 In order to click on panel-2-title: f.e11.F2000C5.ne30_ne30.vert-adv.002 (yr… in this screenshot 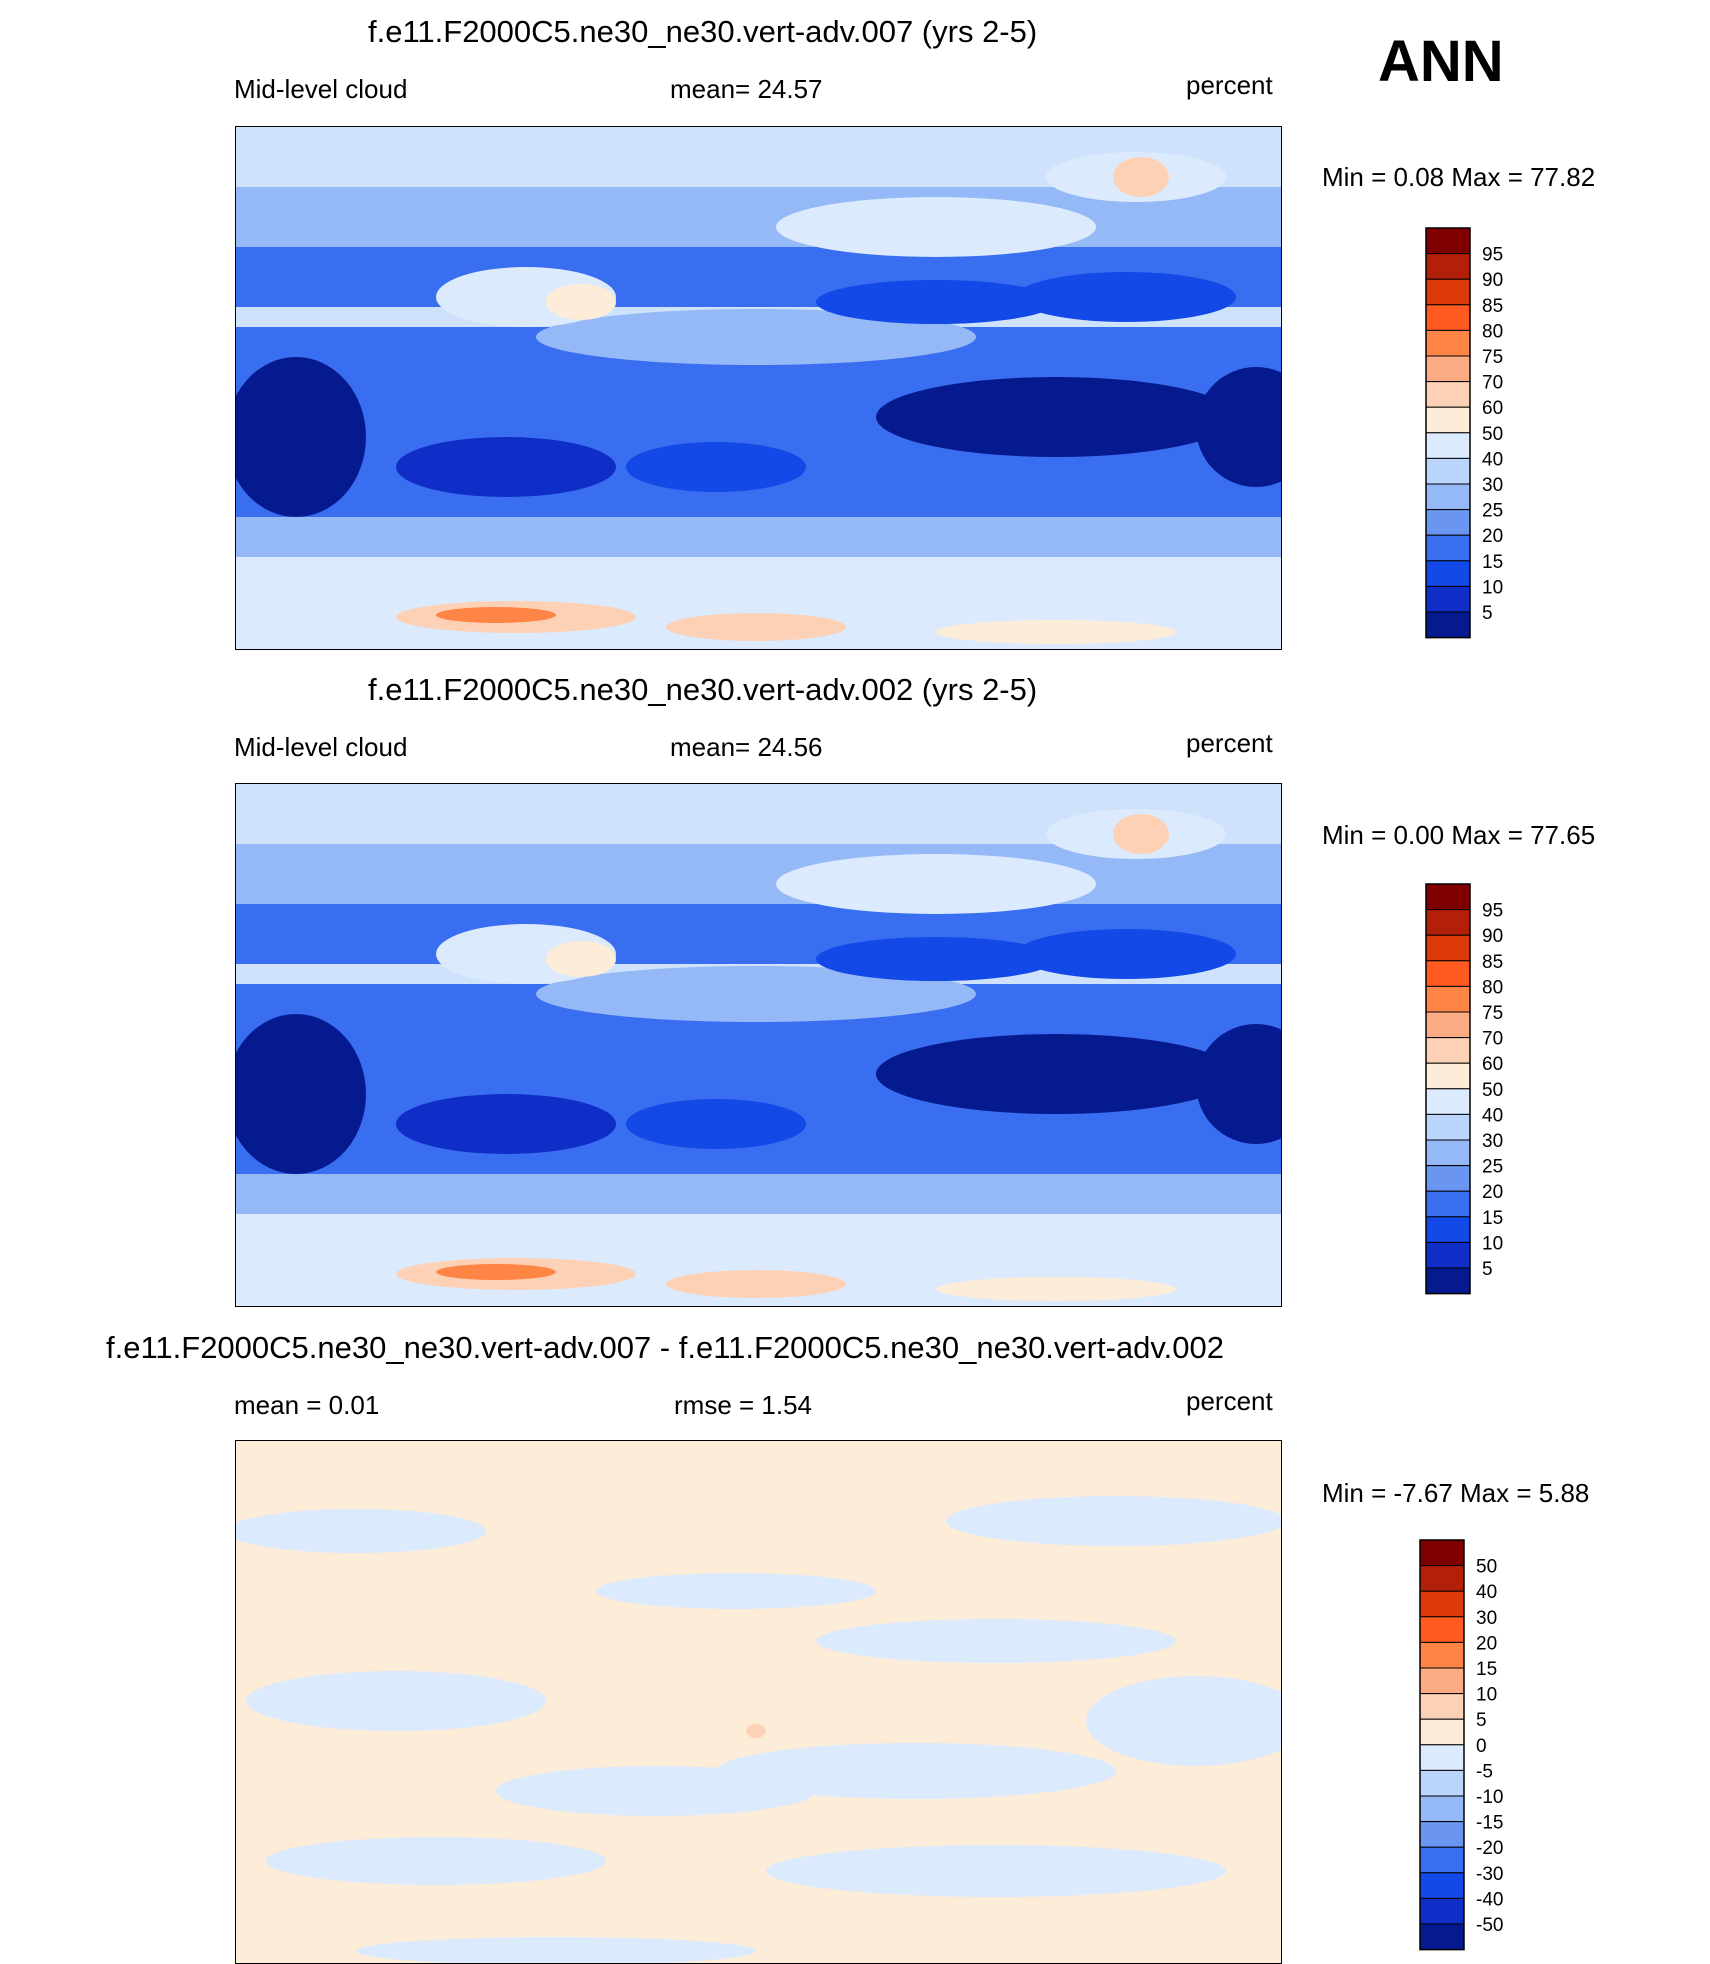, I will do `click(703, 689)`.